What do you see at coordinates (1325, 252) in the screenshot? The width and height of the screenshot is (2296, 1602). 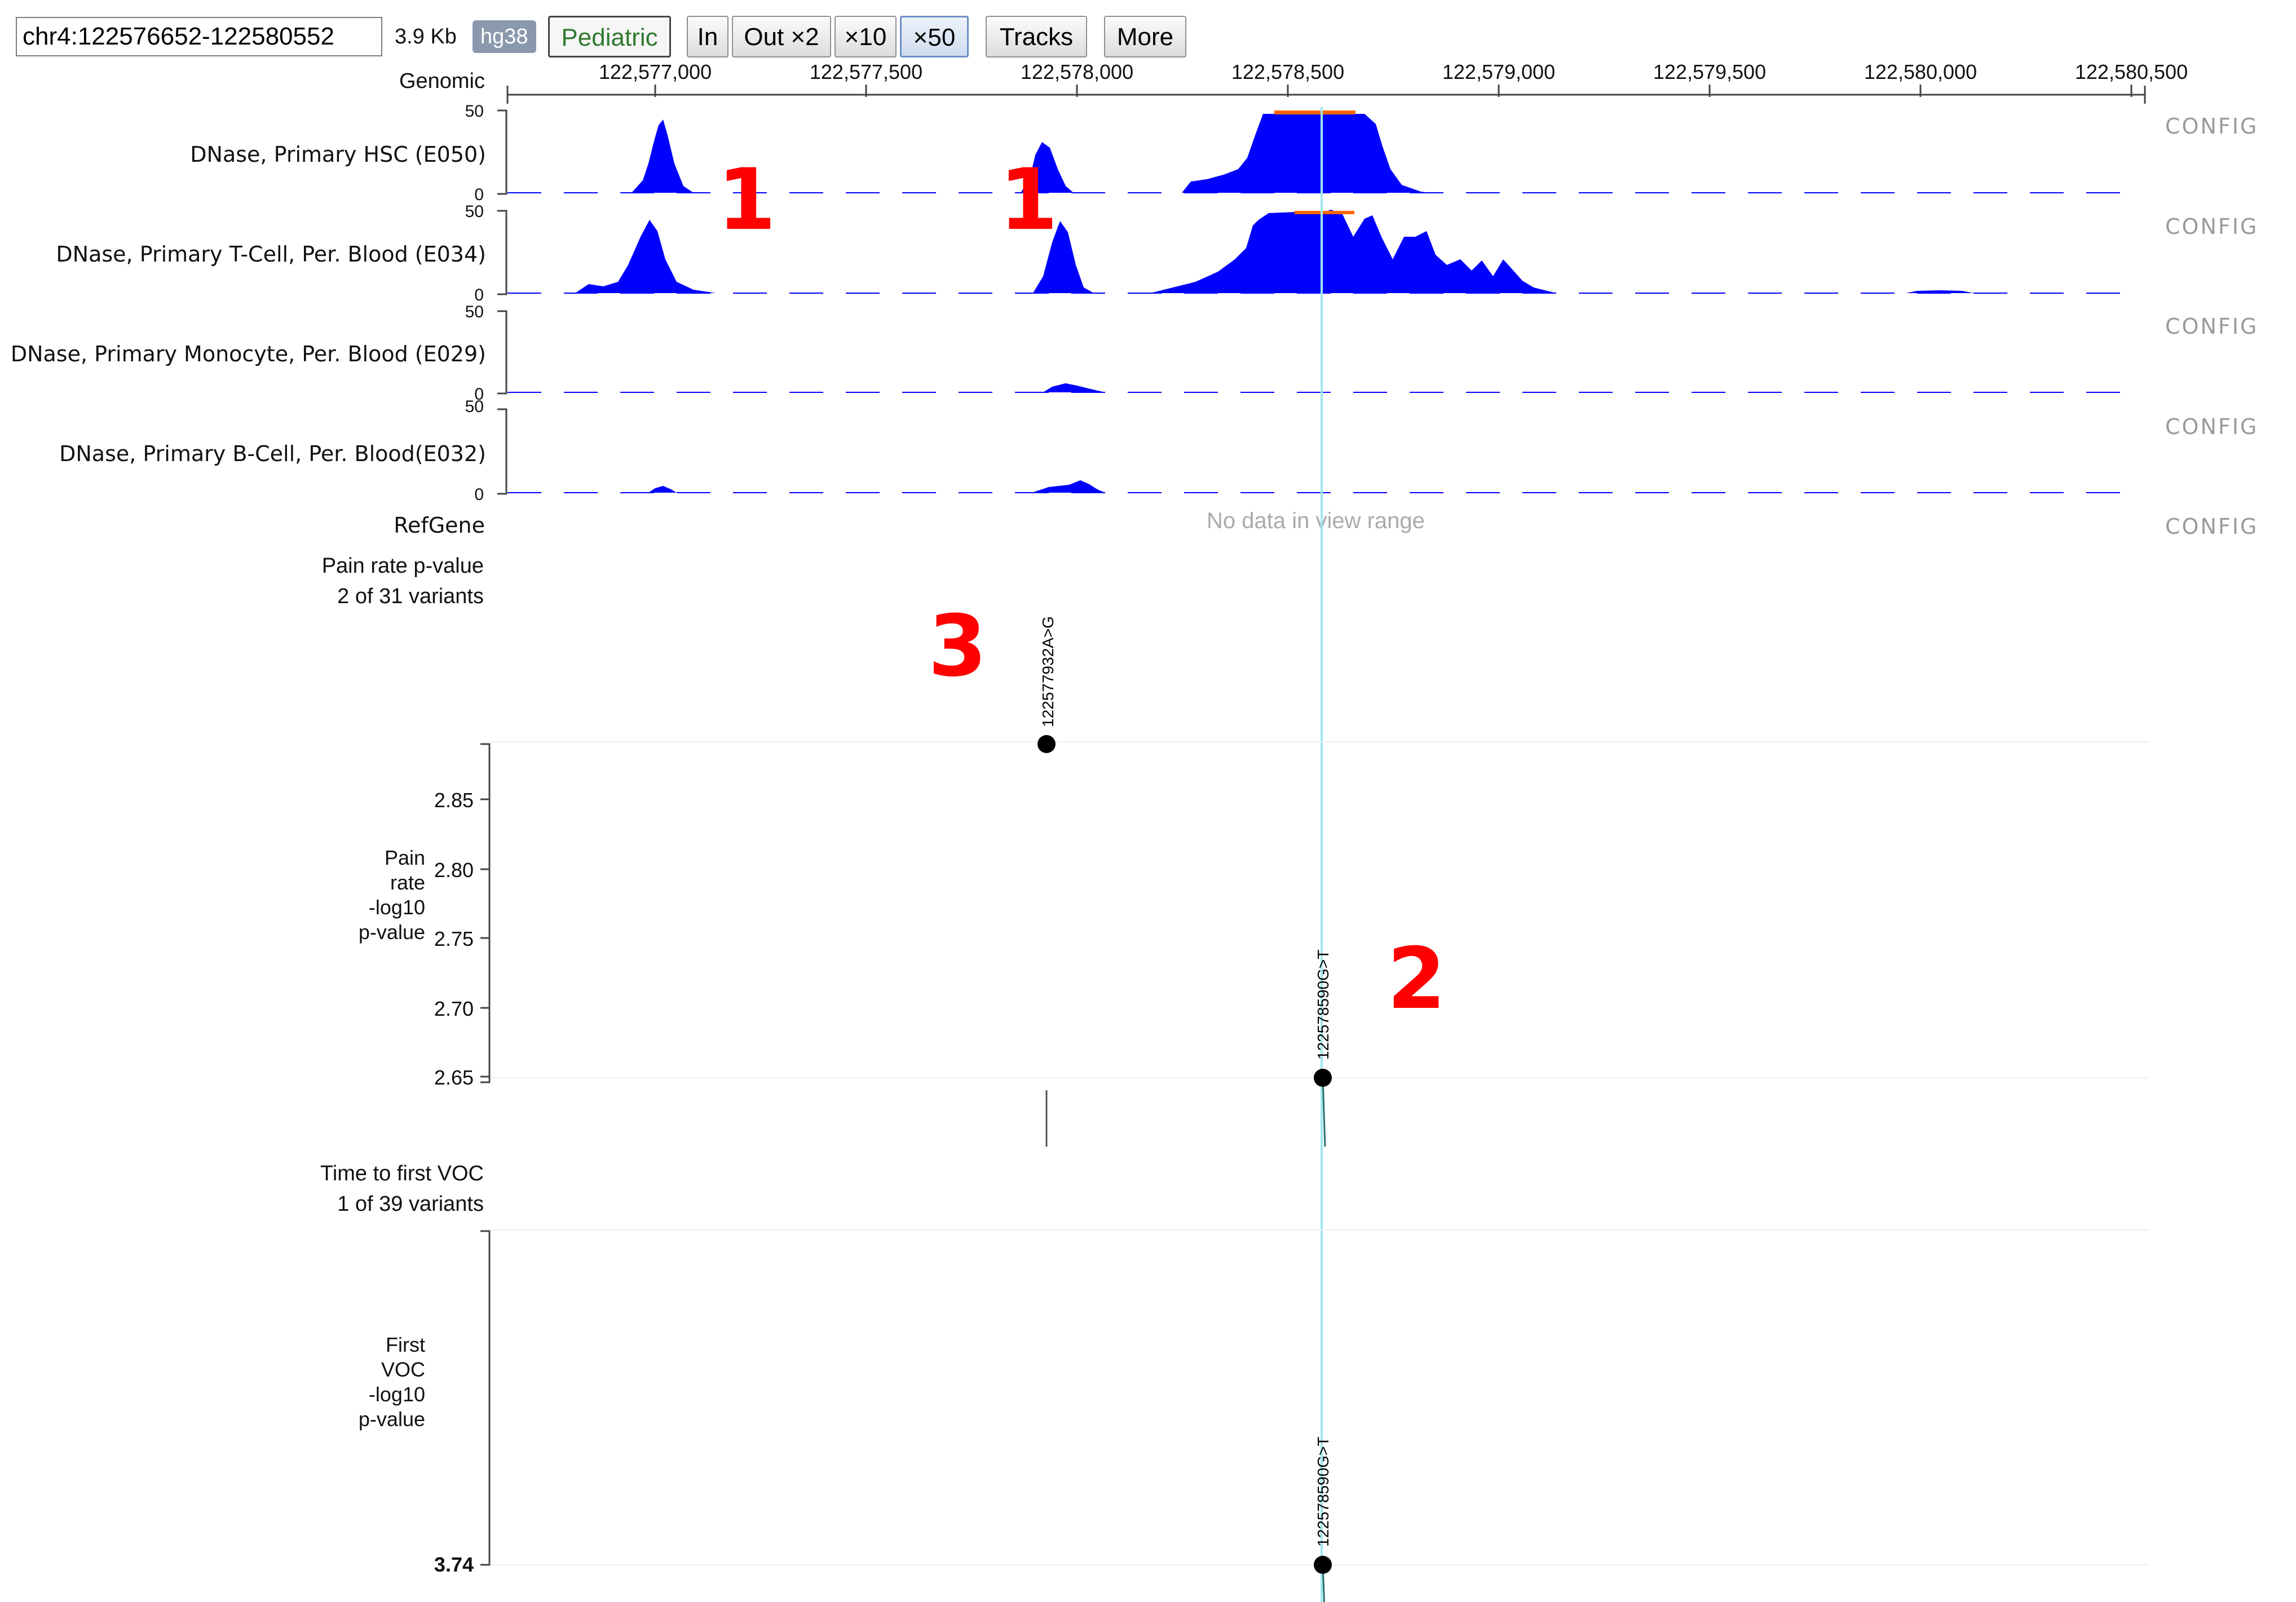 I see `signal-tcell` at bounding box center [1325, 252].